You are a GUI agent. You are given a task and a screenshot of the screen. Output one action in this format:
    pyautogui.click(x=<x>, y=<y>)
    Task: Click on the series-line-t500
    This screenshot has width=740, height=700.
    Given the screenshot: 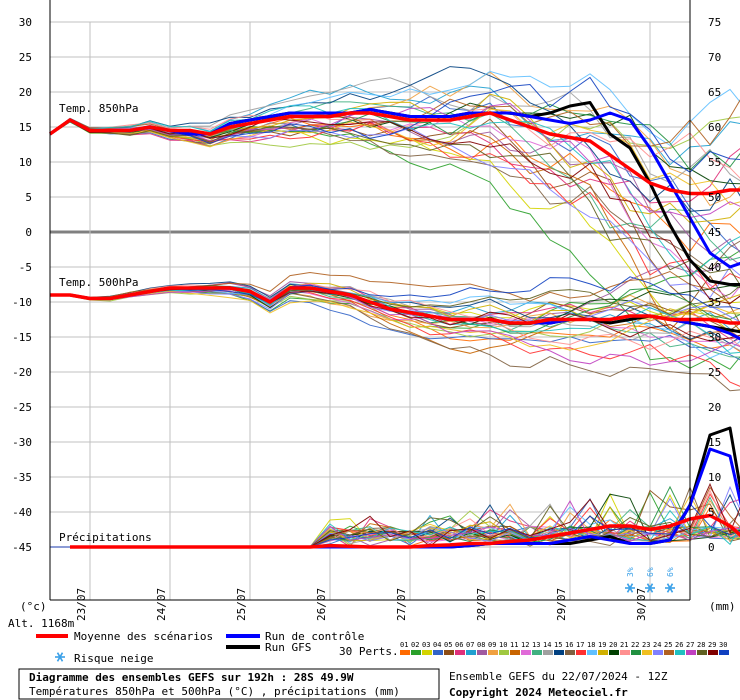 What is the action you would take?
    pyautogui.click(x=395, y=305)
    